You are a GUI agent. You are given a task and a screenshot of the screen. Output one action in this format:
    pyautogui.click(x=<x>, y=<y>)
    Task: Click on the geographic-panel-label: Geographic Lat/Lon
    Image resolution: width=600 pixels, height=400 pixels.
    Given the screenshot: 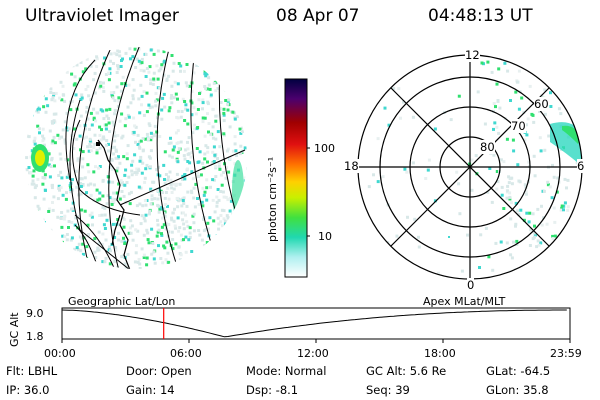 What is the action you would take?
    pyautogui.click(x=122, y=301)
    